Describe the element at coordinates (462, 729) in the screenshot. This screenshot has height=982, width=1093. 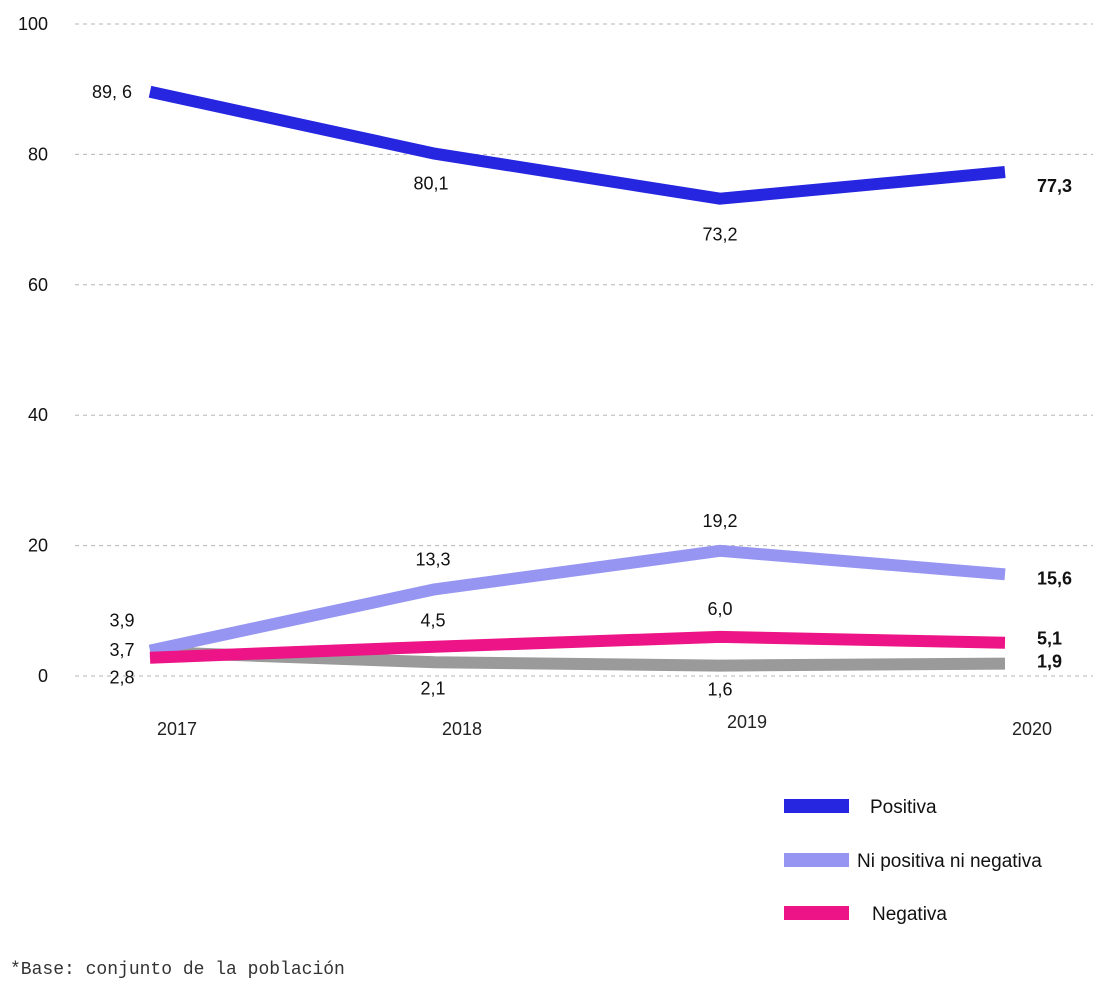
I see `x-tick-label: 2018` at that location.